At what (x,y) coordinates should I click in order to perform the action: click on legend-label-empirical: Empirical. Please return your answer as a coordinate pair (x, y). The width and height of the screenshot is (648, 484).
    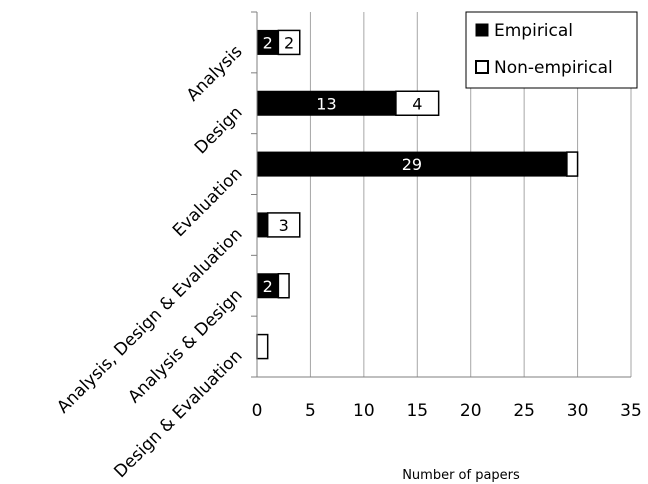
    Looking at the image, I should click on (533, 31).